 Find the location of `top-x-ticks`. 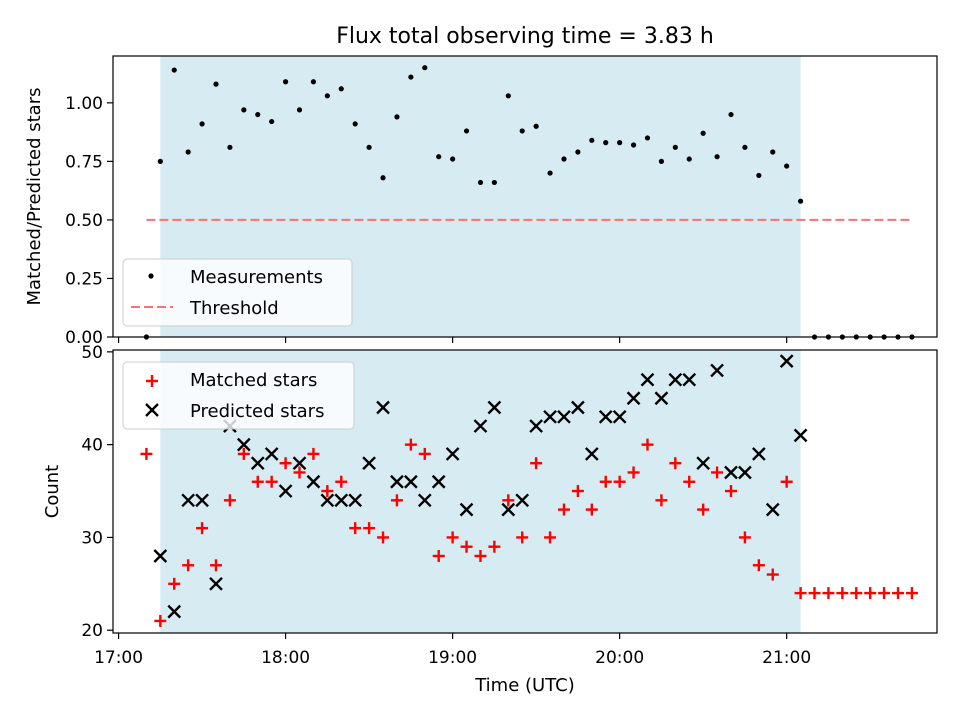

top-x-ticks is located at coordinates (452, 340).